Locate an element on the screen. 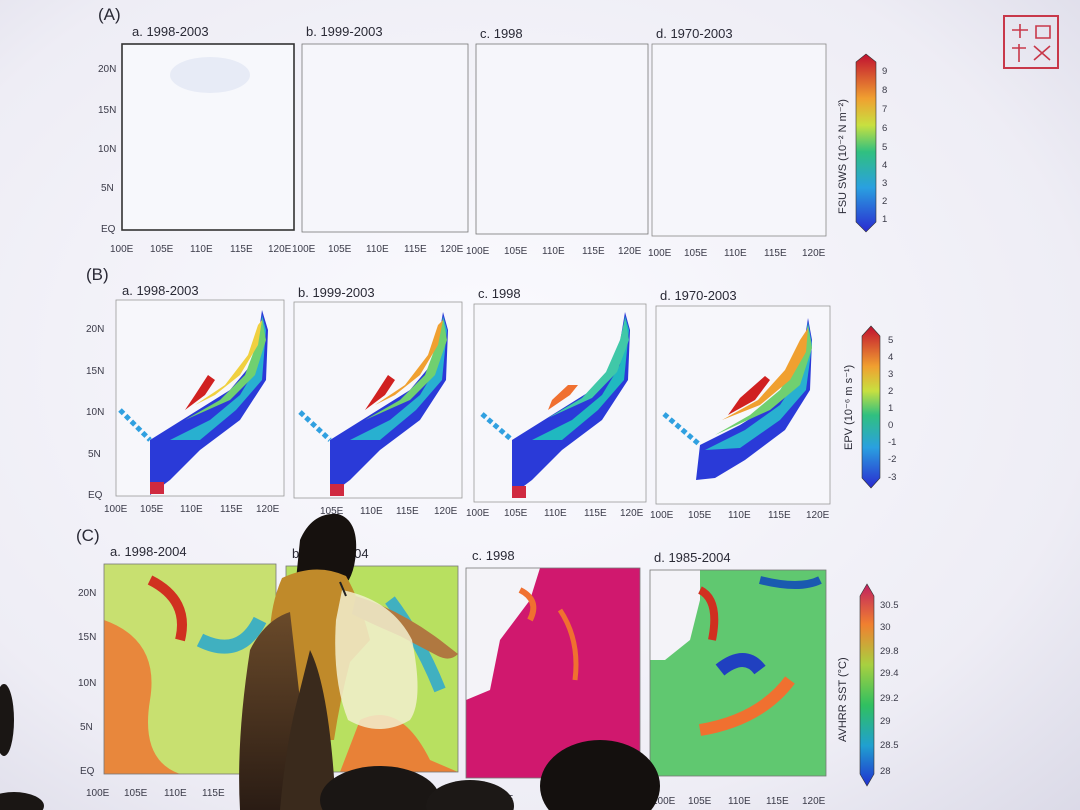 Image resolution: width=1080 pixels, height=810 pixels. panel-title-a-1: a. 1998-2003 is located at coordinates (170, 31).